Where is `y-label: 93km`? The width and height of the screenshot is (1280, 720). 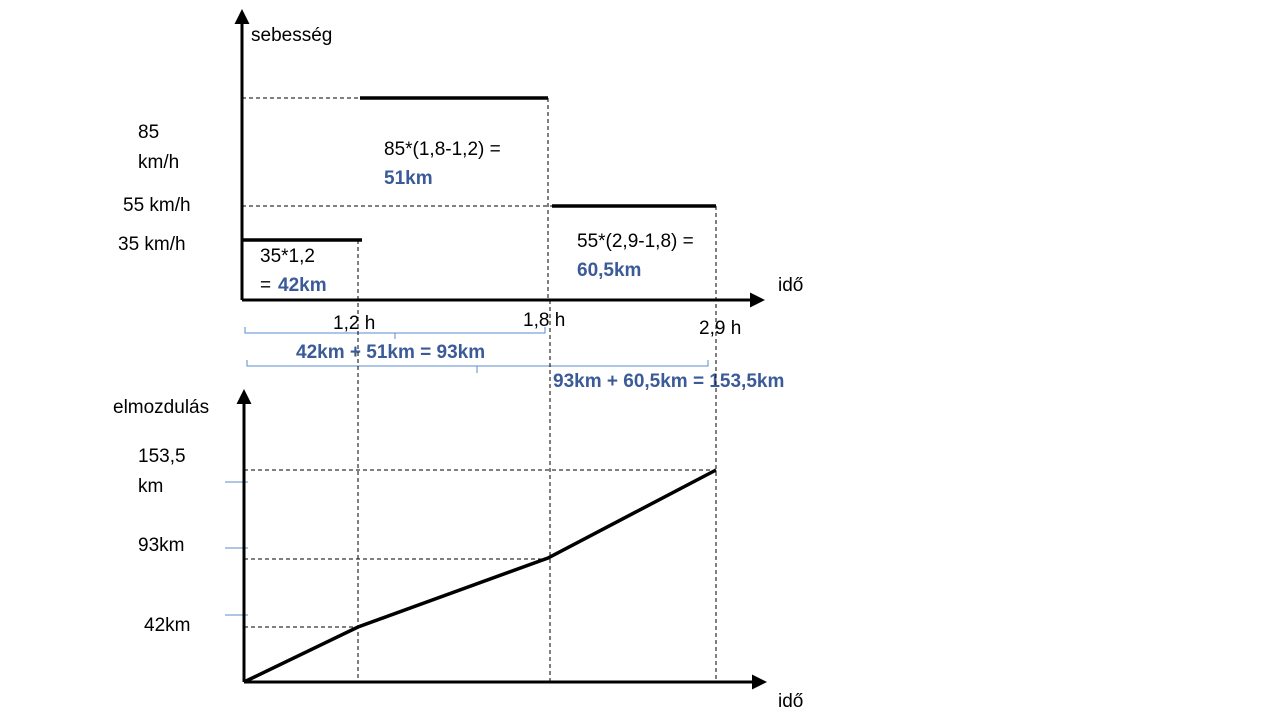
y-label: 93km is located at coordinates (161, 545).